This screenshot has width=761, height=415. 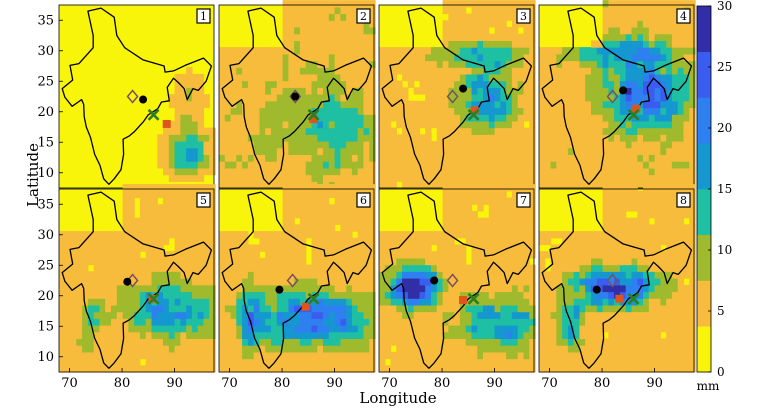 What do you see at coordinates (523, 16) in the screenshot?
I see `panel-number: 3` at bounding box center [523, 16].